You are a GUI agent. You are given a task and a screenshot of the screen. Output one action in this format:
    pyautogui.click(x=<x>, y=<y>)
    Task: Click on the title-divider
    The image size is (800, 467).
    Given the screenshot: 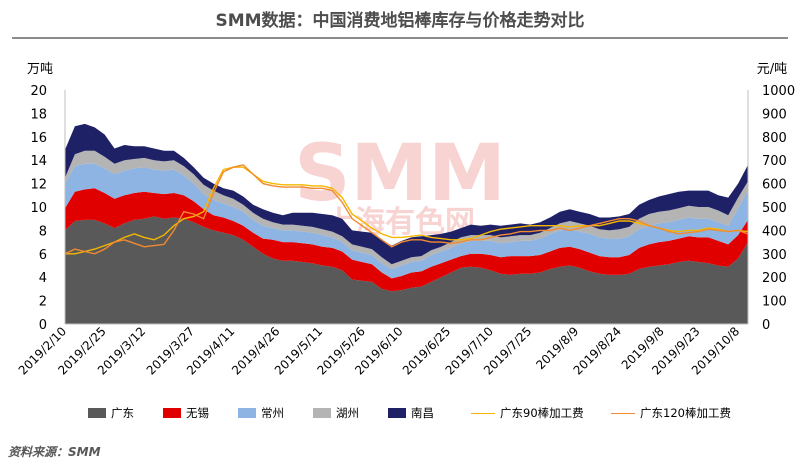 What is the action you would take?
    pyautogui.click(x=400, y=38)
    